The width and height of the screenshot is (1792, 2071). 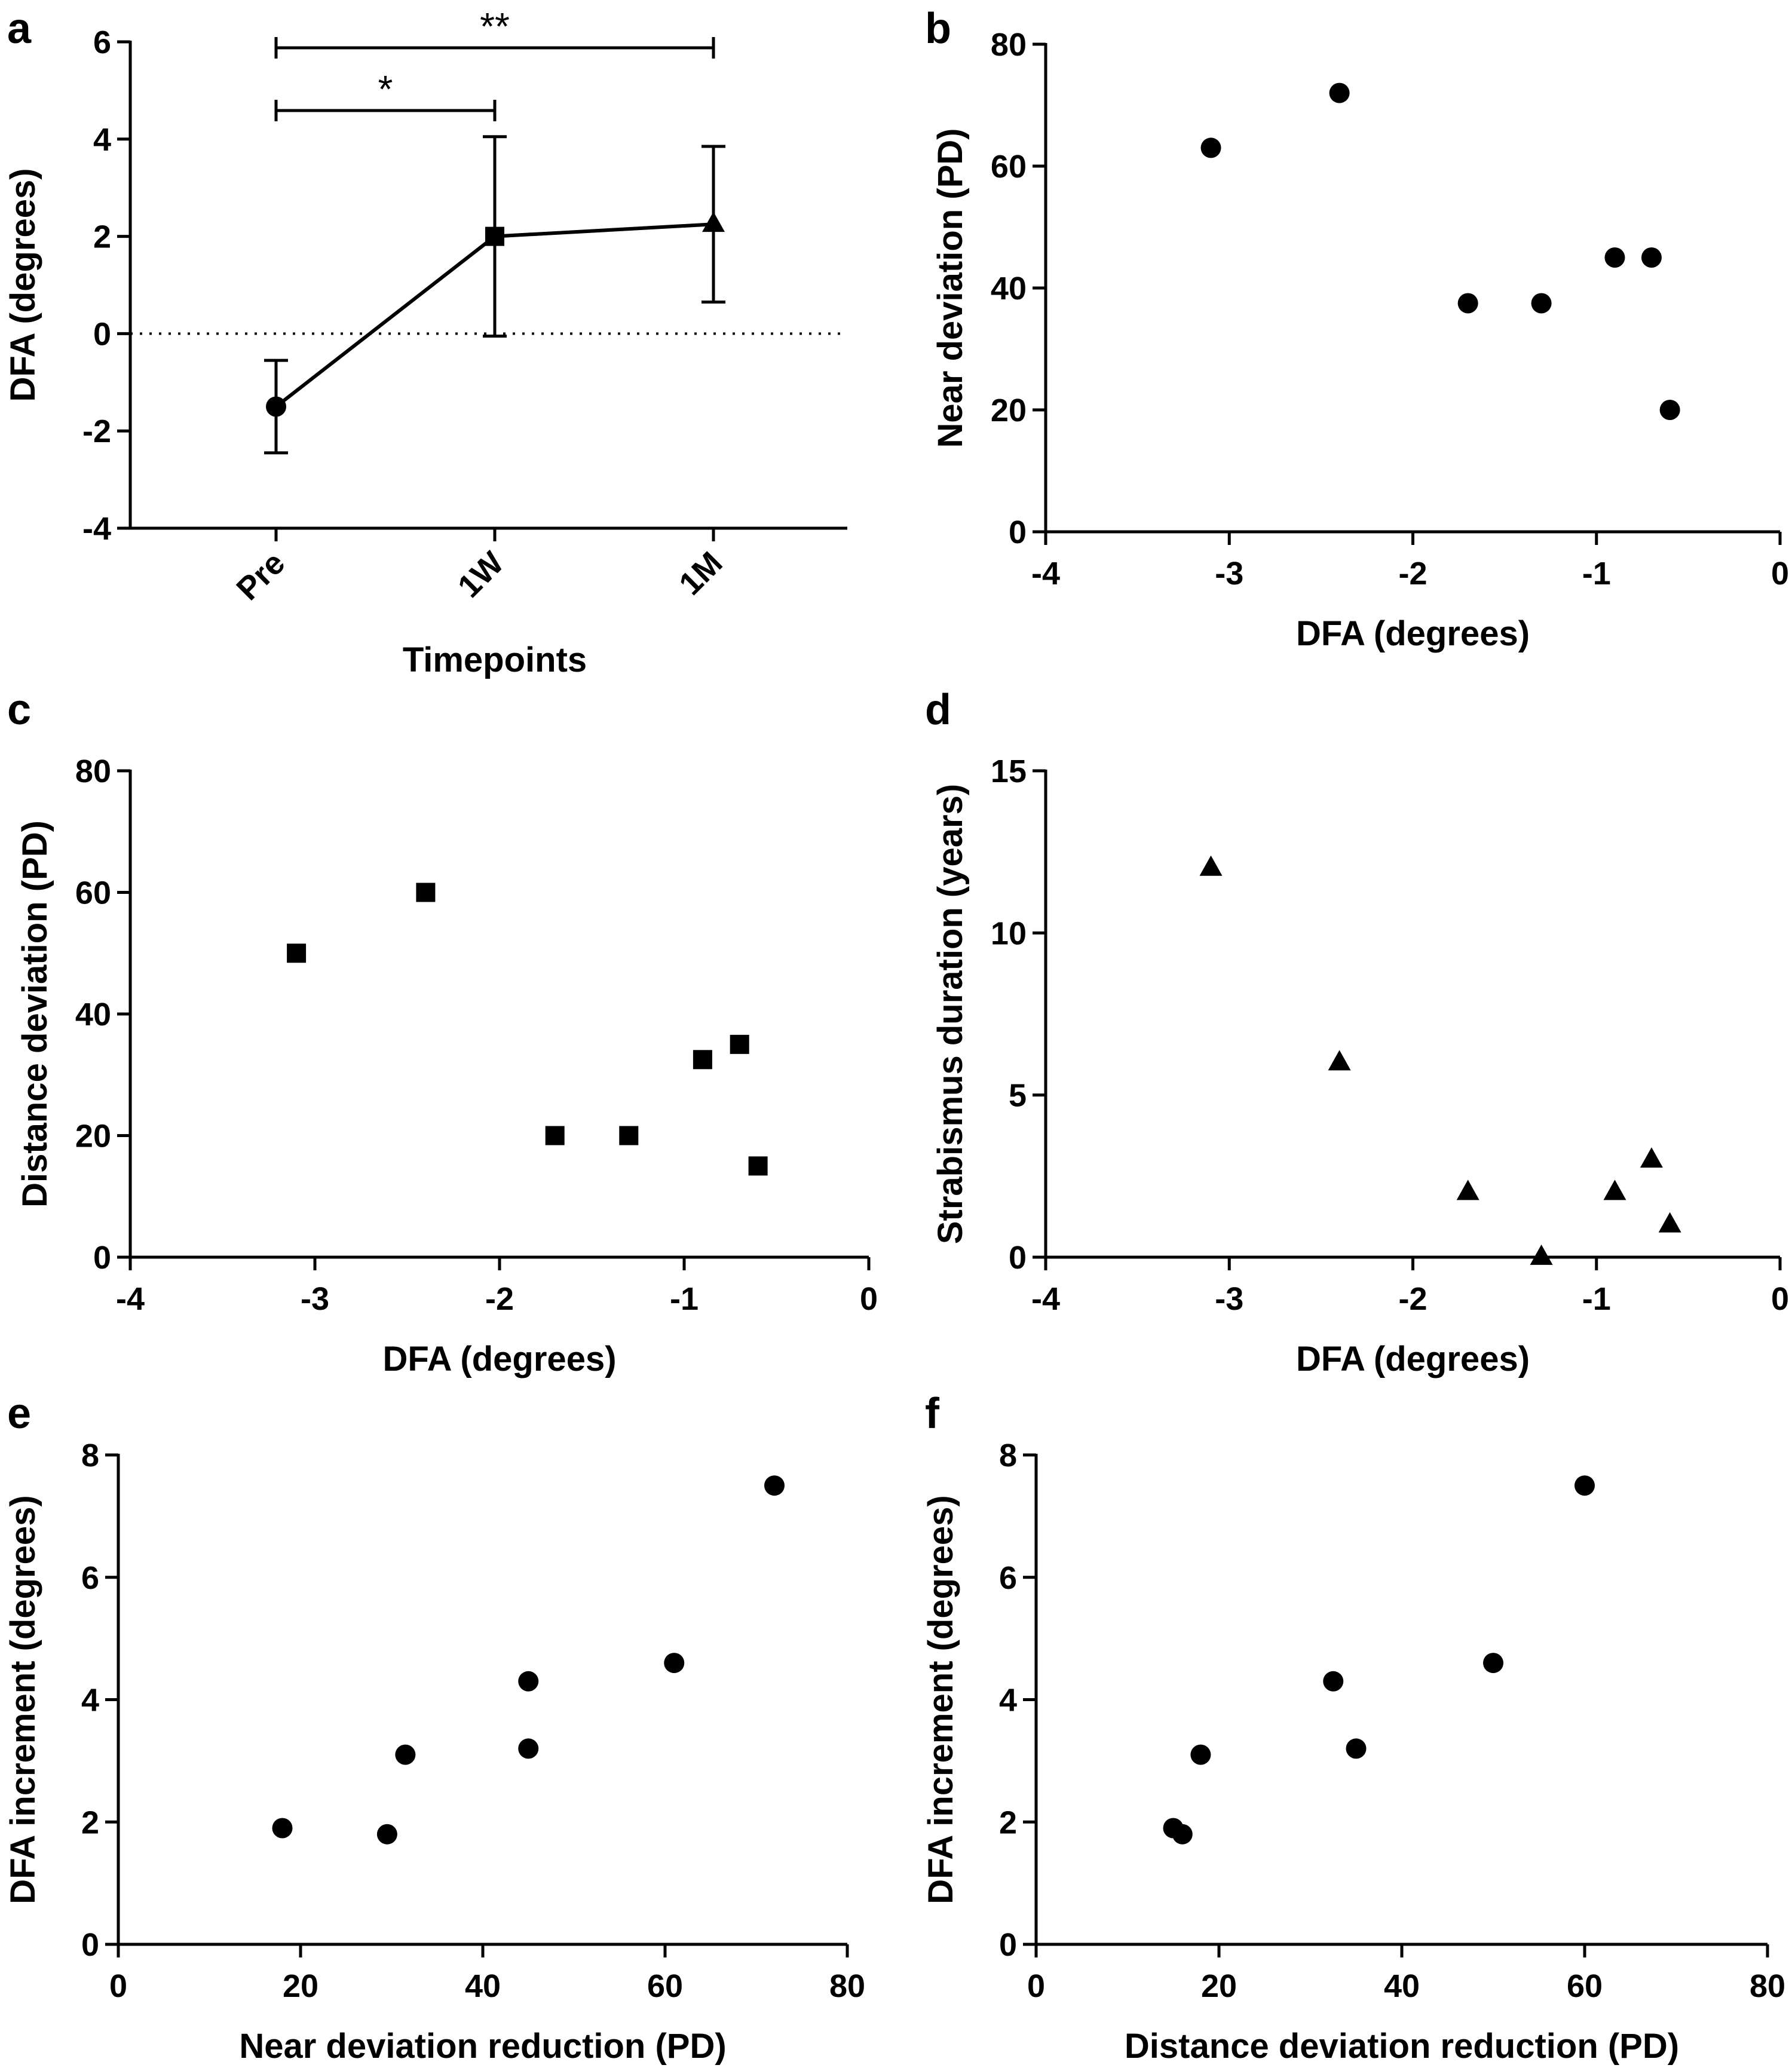 I want to click on panel-e-label: e, so click(x=19, y=1414).